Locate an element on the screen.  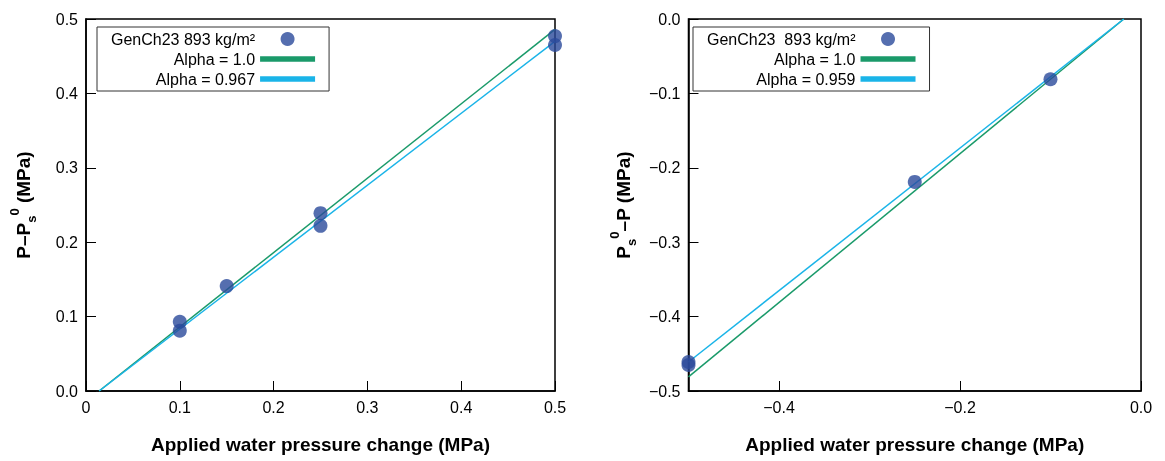
x-tick-label: −0.2 is located at coordinates (960, 407).